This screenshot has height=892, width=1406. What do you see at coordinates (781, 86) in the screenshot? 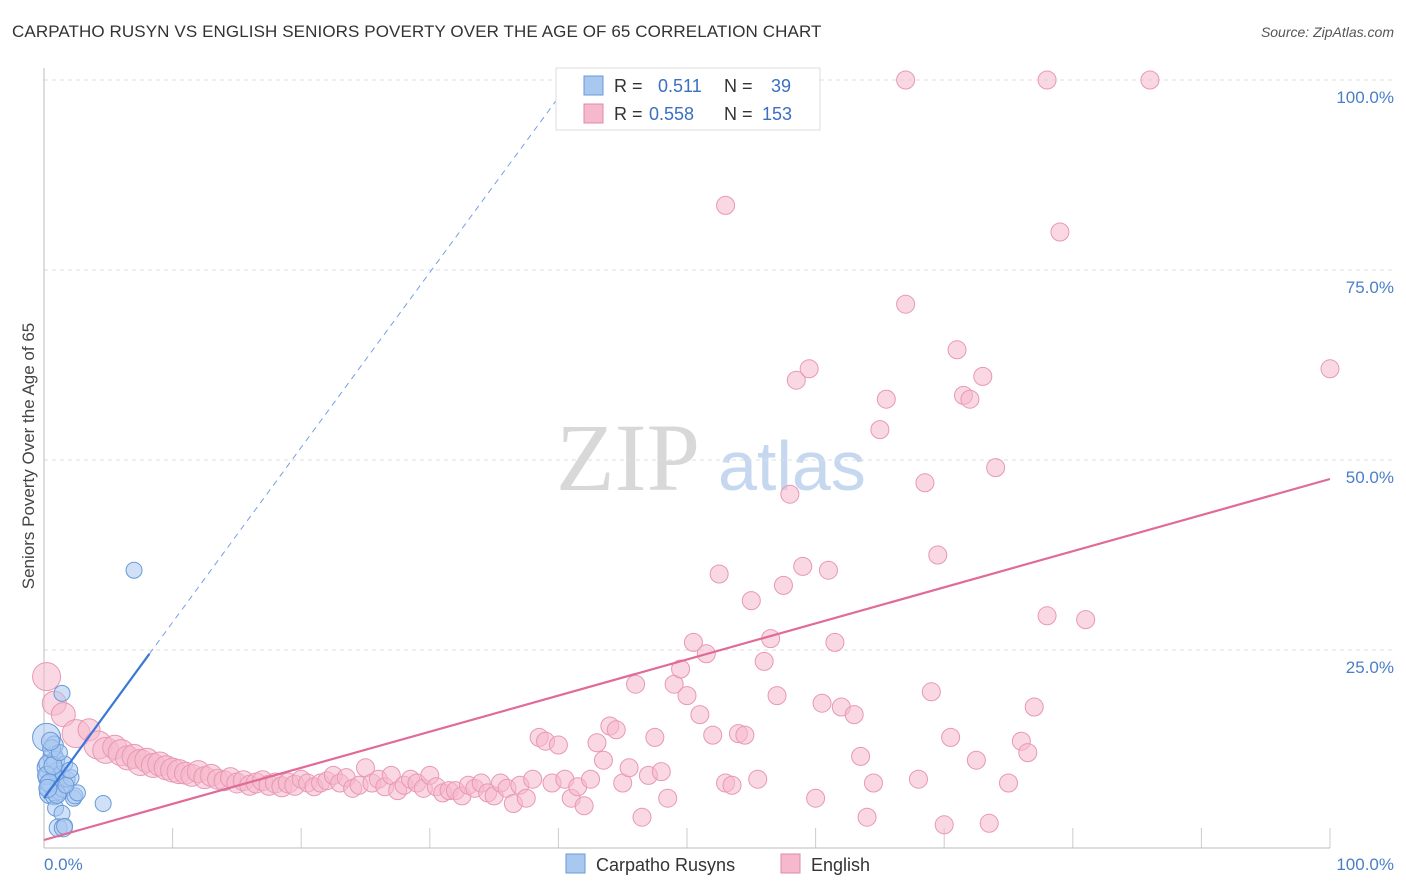
I see `legend-n-value-1: 39` at bounding box center [781, 86].